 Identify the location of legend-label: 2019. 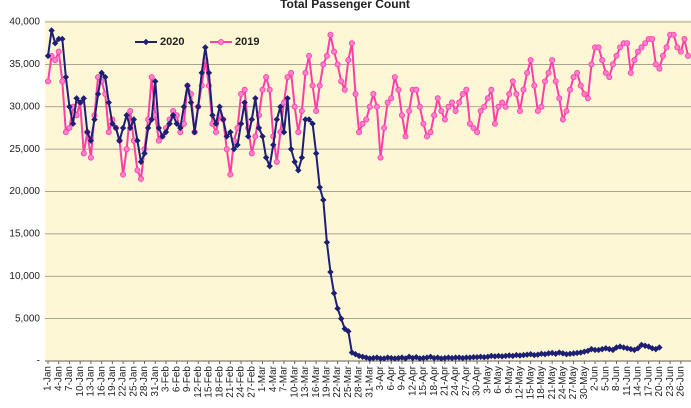
(247, 42).